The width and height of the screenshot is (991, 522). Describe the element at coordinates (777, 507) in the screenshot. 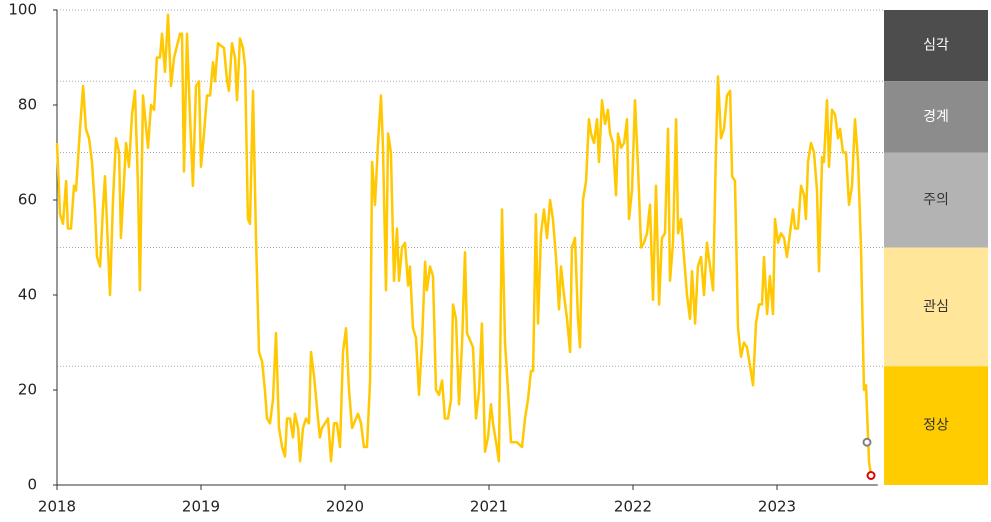

I see `x-tick-label: 2023` at that location.